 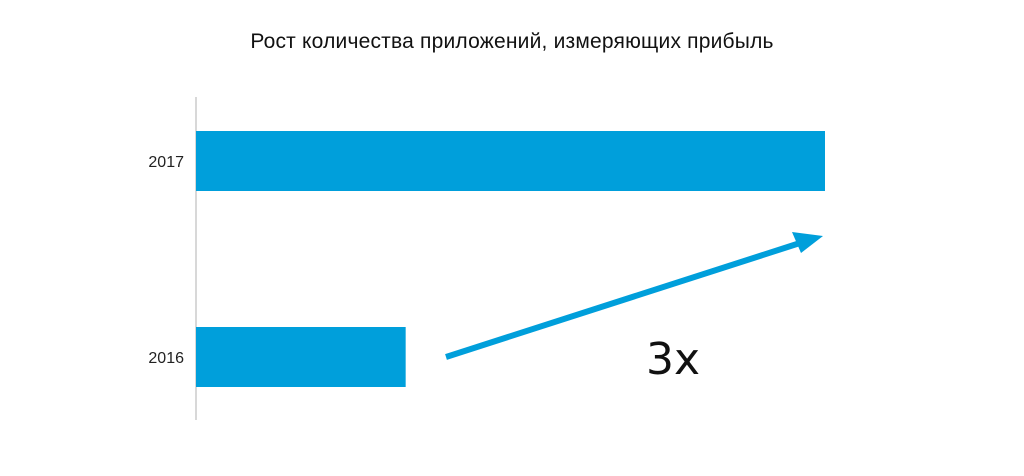 What do you see at coordinates (166, 162) in the screenshot?
I see `tick-label-2017: 2017` at bounding box center [166, 162].